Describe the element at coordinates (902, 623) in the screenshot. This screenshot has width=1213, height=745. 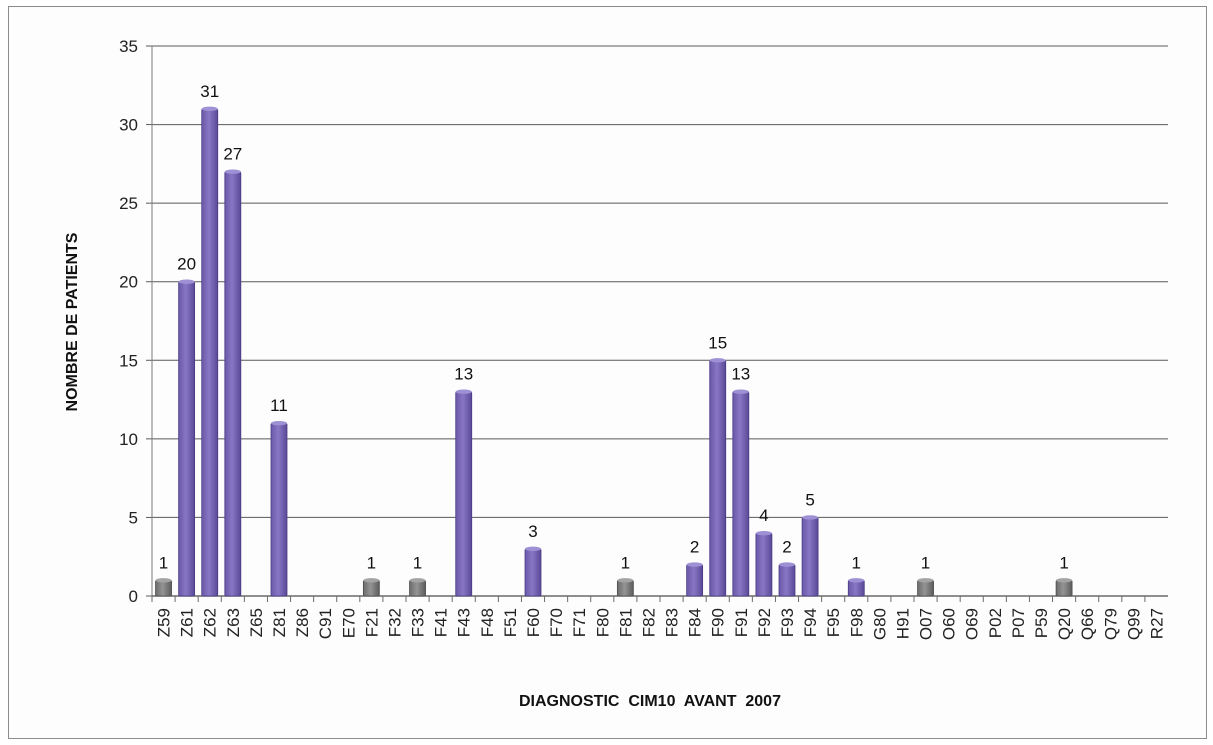
I see `x-tick-label: H91` at that location.